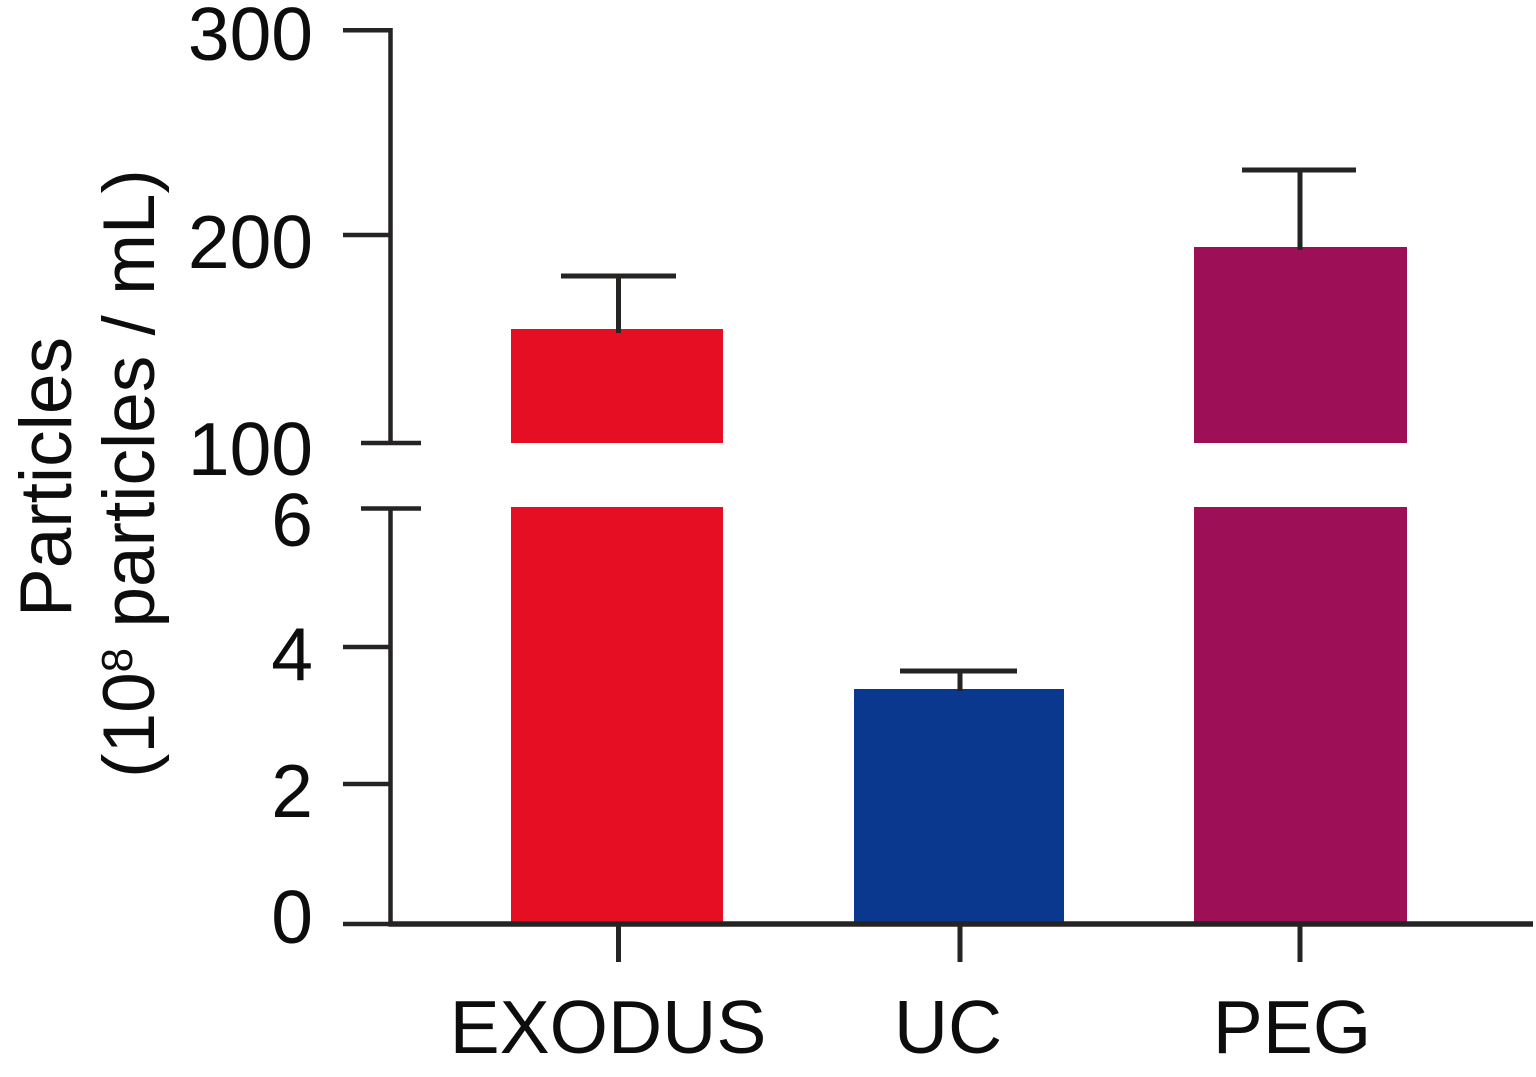 This screenshot has height=1077, width=1536. What do you see at coordinates (1292, 1027) in the screenshot?
I see `svg-text: PEG` at bounding box center [1292, 1027].